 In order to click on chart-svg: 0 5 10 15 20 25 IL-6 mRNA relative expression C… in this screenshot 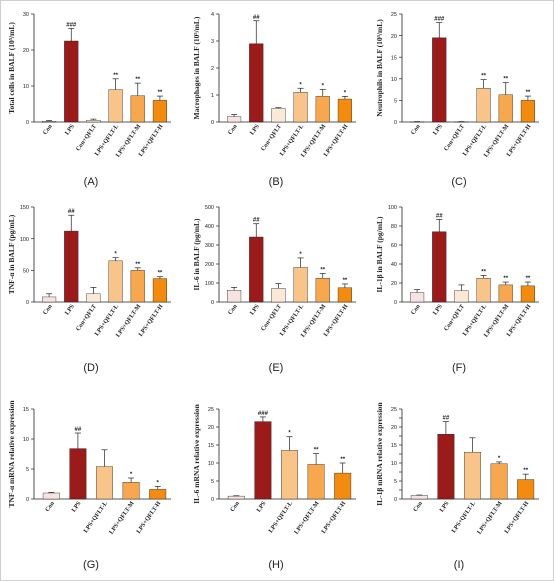, I will do `click(274, 469)`.